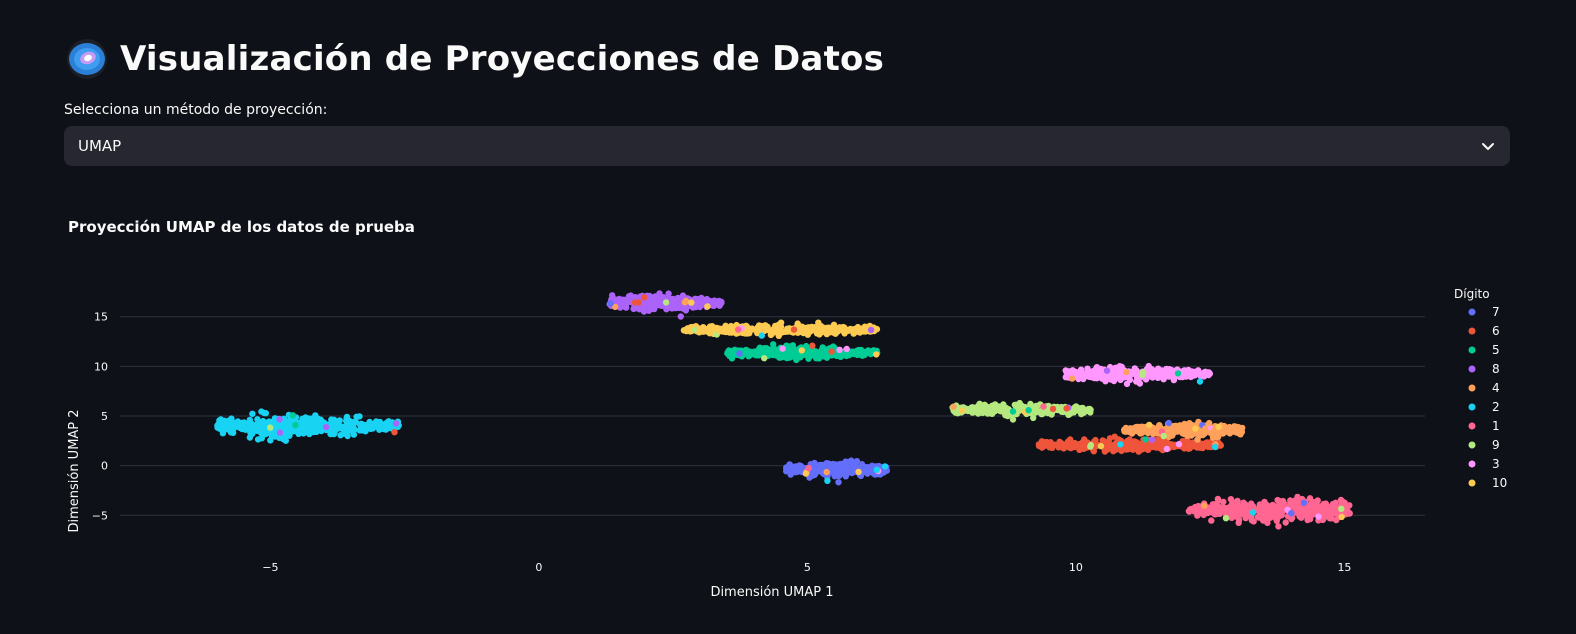 The height and width of the screenshot is (634, 1576). What do you see at coordinates (1484, 464) in the screenshot?
I see `legend-item-3: 3` at bounding box center [1484, 464].